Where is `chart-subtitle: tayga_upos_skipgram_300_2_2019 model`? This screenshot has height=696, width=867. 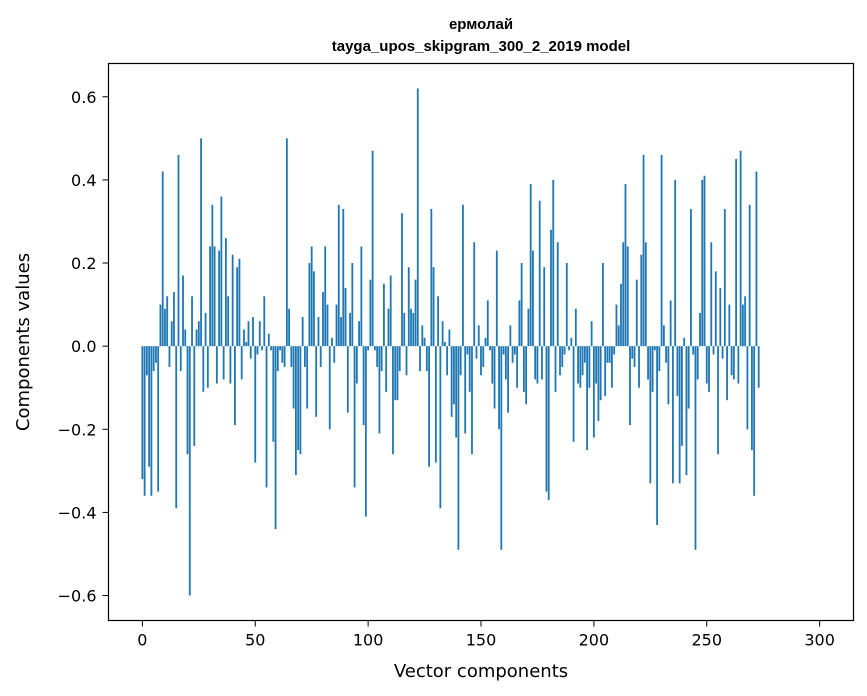
chart-subtitle: tayga_upos_skipgram_300_2_2019 model is located at coordinates (481, 46).